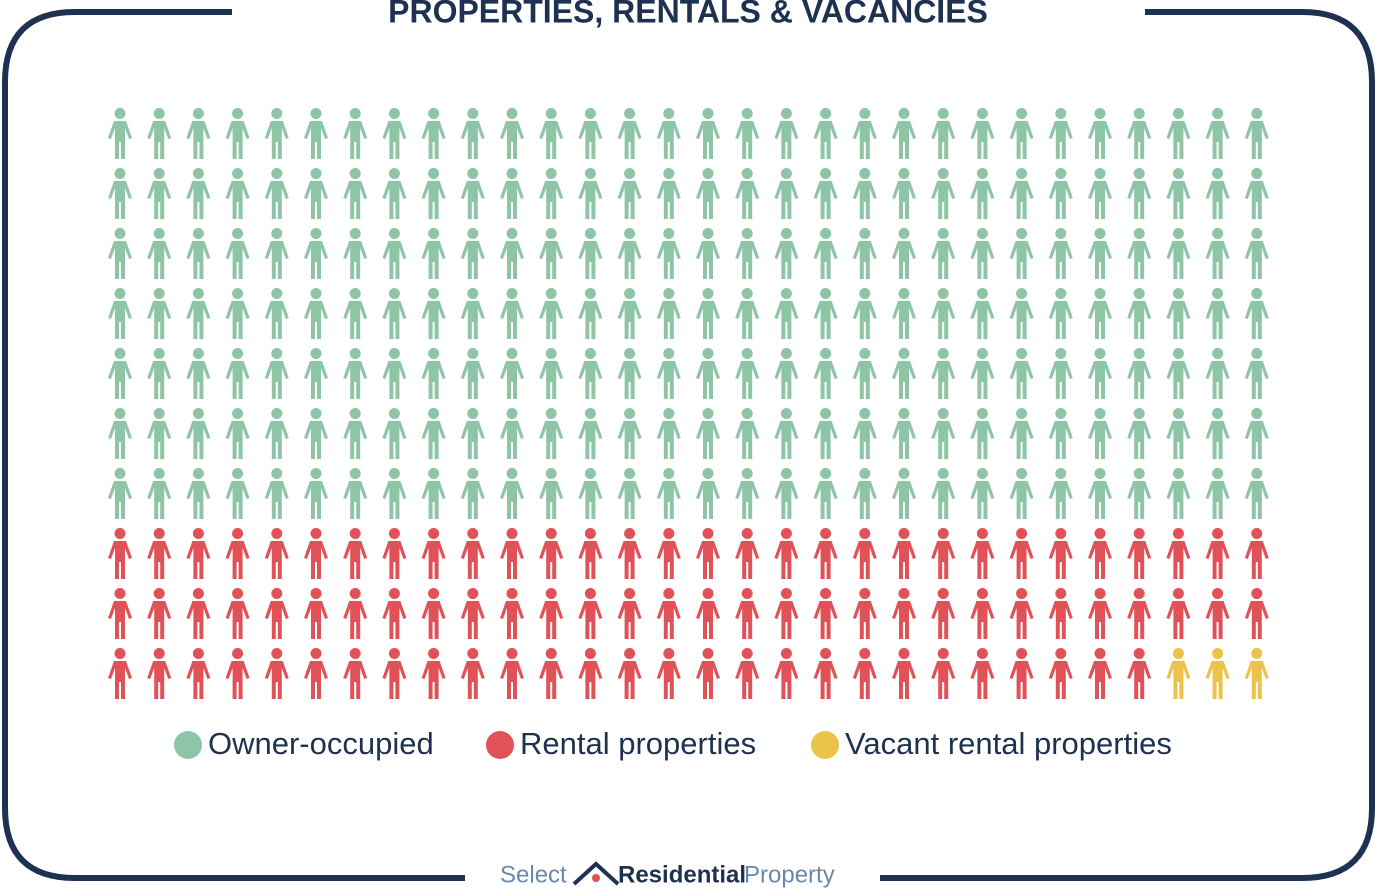 The height and width of the screenshot is (896, 1377). I want to click on brand-select: Select, so click(533, 874).